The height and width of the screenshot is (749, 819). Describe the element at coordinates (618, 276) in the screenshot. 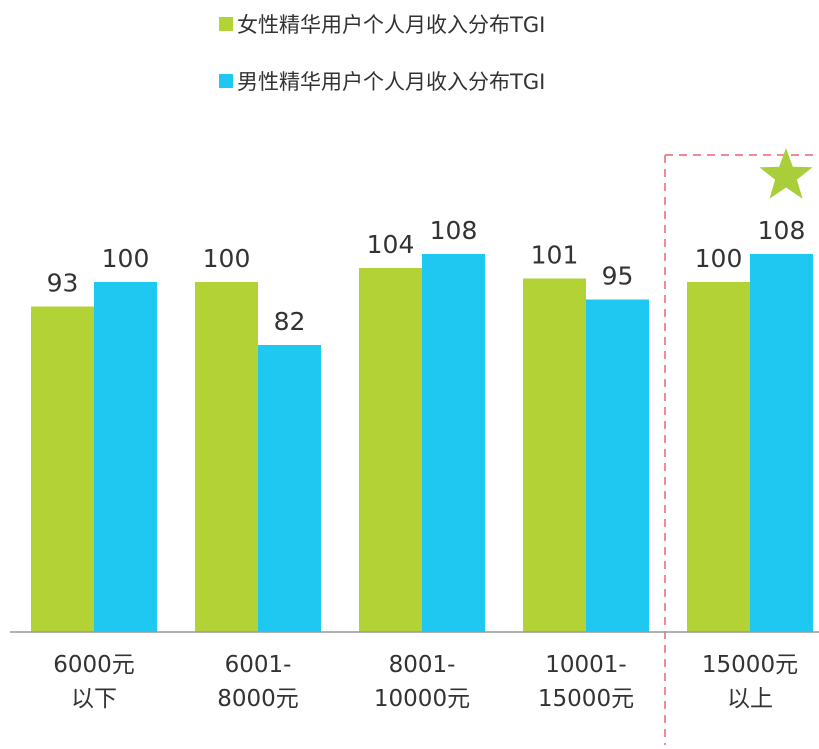

I see `value-label-male-4: 95` at that location.